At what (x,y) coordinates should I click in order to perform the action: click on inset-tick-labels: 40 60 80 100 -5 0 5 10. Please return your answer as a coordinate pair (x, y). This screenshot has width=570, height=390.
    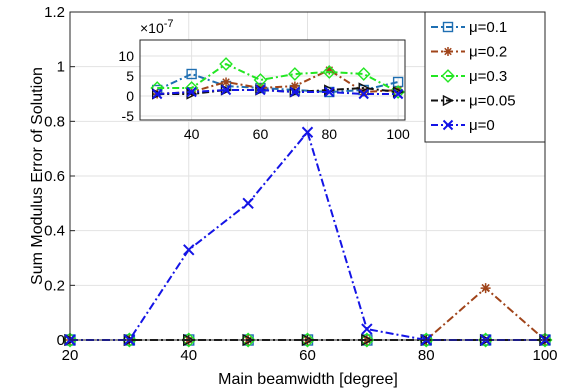
    Looking at the image, I should click on (264, 95).